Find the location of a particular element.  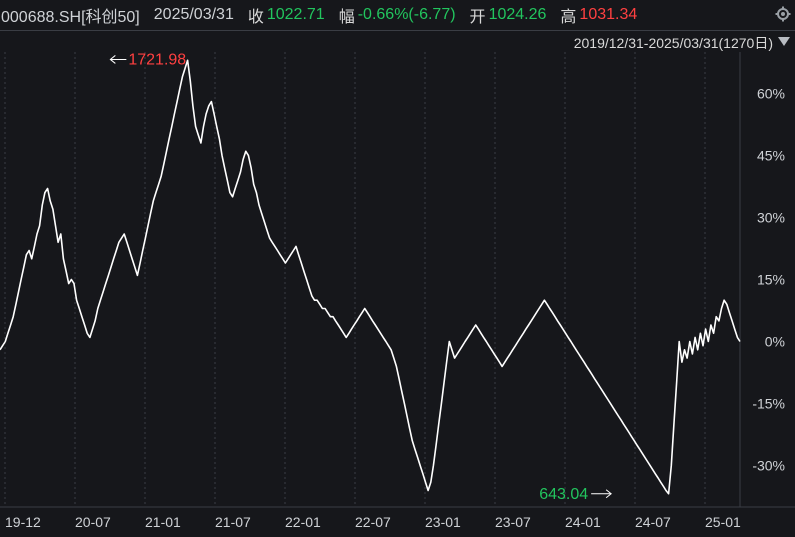

max-label: 1721.98 is located at coordinates (157, 60).